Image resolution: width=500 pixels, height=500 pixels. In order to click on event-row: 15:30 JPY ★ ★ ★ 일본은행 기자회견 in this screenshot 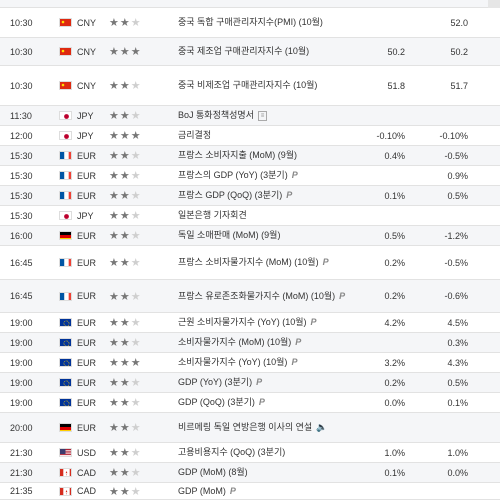, I will do `click(250, 216)`.